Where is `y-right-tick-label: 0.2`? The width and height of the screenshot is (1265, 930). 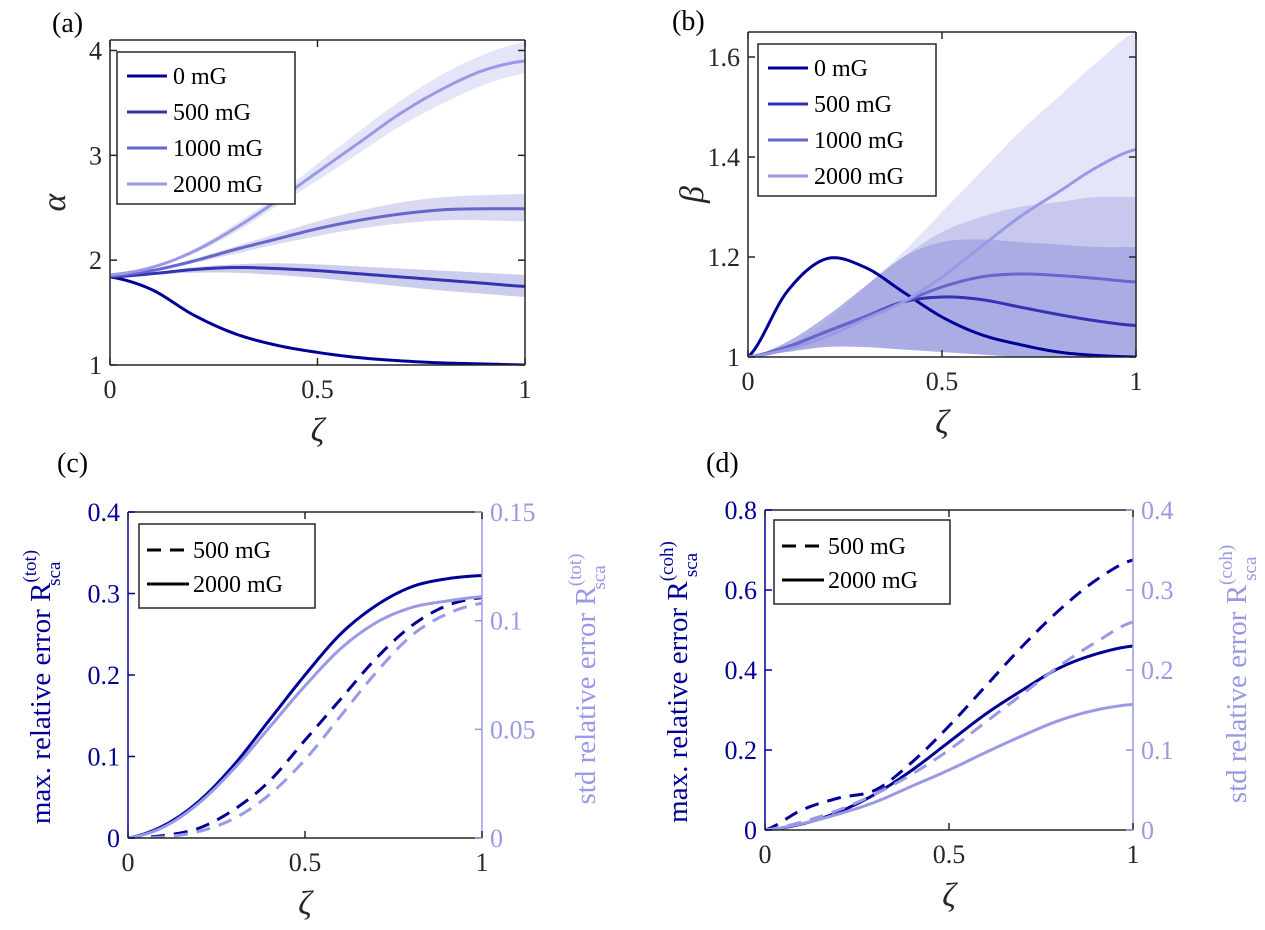 y-right-tick-label: 0.2 is located at coordinates (1157, 670).